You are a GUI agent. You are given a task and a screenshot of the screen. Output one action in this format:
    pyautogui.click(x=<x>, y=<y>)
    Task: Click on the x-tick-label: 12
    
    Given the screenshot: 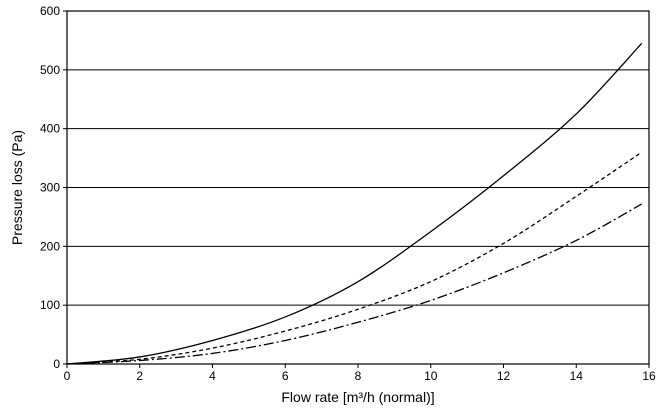 What is the action you would take?
    pyautogui.click(x=504, y=376)
    